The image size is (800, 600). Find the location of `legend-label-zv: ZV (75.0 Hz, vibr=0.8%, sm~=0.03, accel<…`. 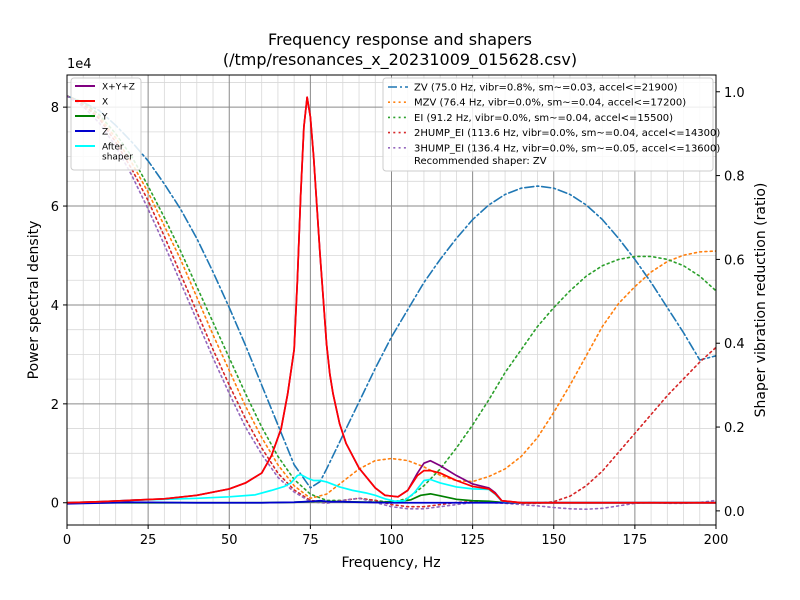

legend-label-zv: ZV (75.0 Hz, vibr=0.8%, sm~=0.03, accel<… is located at coordinates (546, 88).